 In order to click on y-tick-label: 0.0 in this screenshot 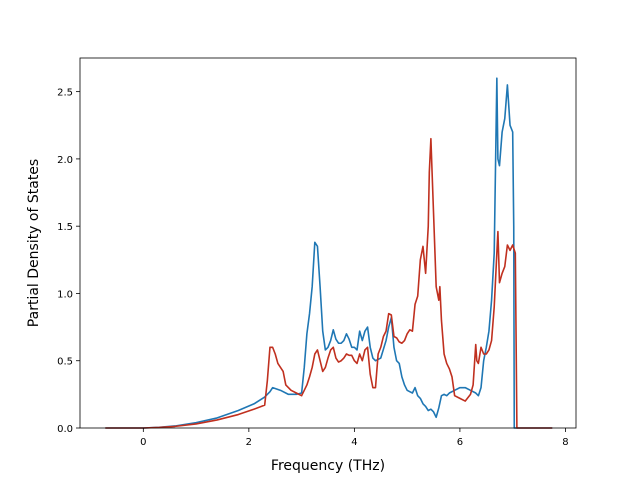, I will do `click(65, 429)`.